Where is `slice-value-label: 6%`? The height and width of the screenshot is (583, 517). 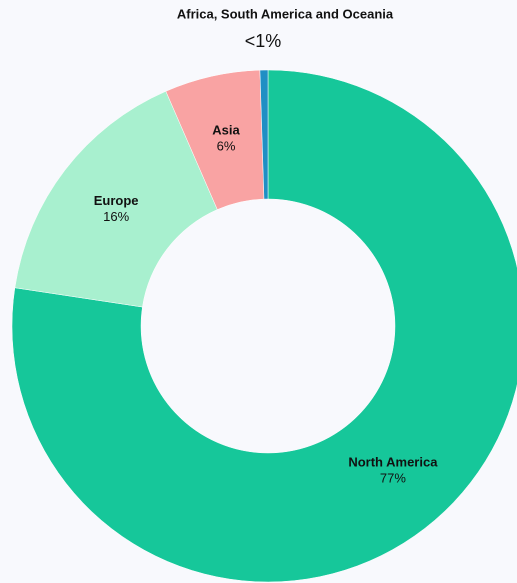 slice-value-label: 6% is located at coordinates (226, 146).